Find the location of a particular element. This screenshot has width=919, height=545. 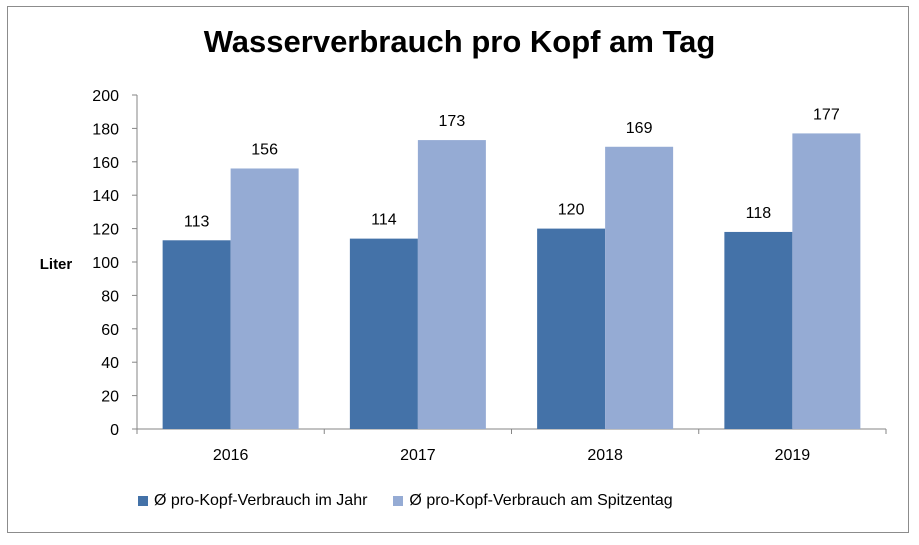

y-tick-label: 60 is located at coordinates (110, 330).